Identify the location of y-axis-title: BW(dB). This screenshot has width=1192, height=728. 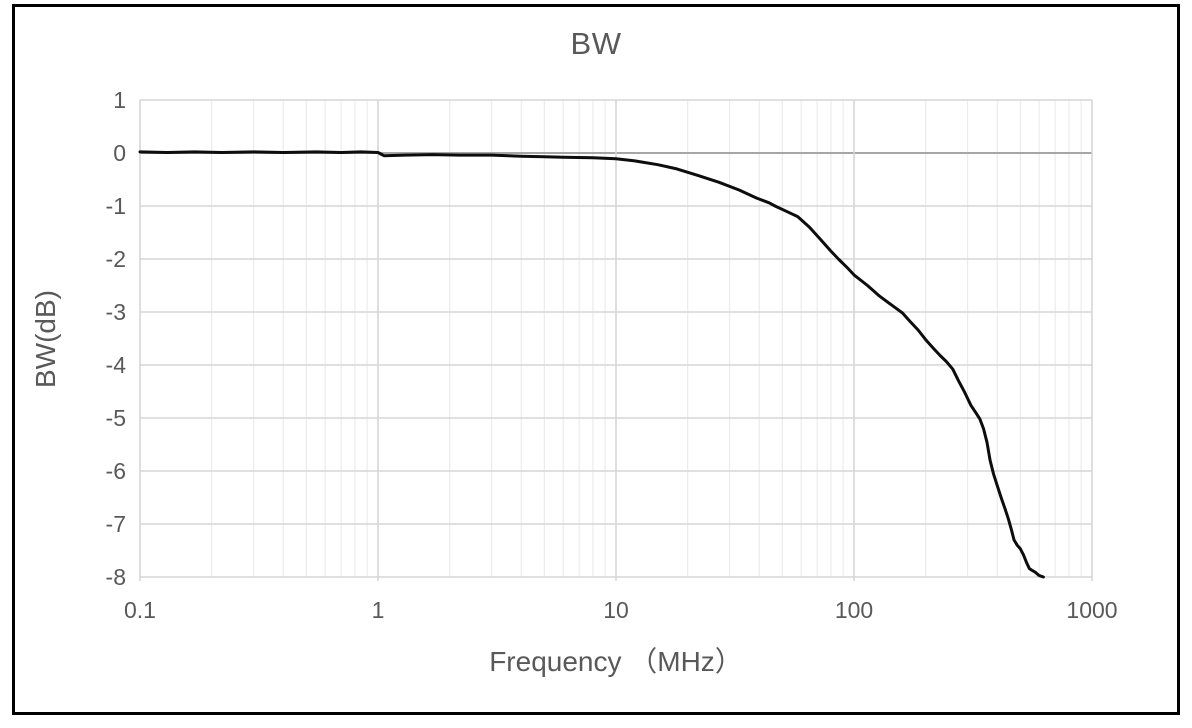
(45, 339).